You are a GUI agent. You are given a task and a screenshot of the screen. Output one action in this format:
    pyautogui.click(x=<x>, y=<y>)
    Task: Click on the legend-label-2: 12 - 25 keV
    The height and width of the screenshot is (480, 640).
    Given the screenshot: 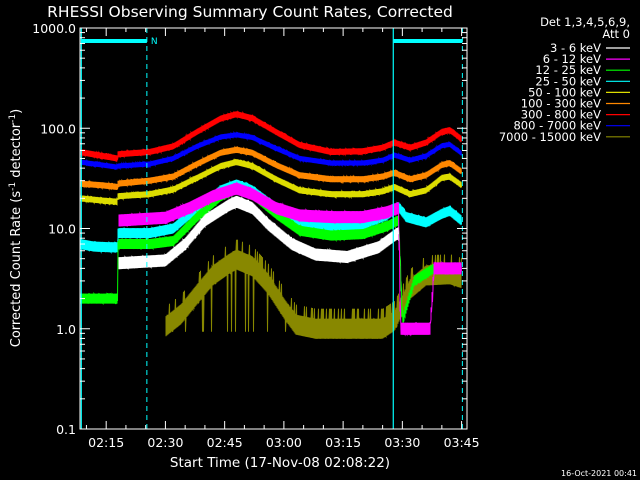 What is the action you would take?
    pyautogui.click(x=568, y=70)
    